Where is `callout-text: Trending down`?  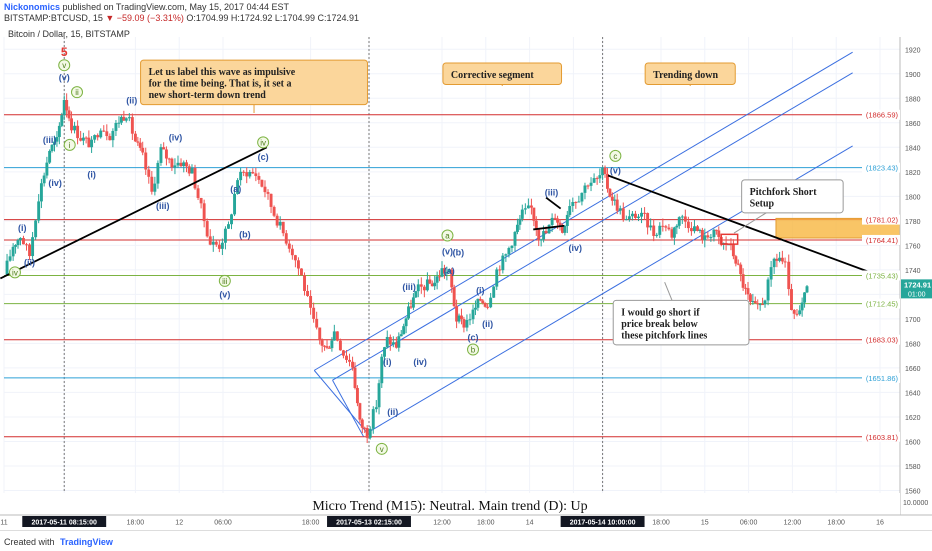 callout-text: Trending down is located at coordinates (685, 75).